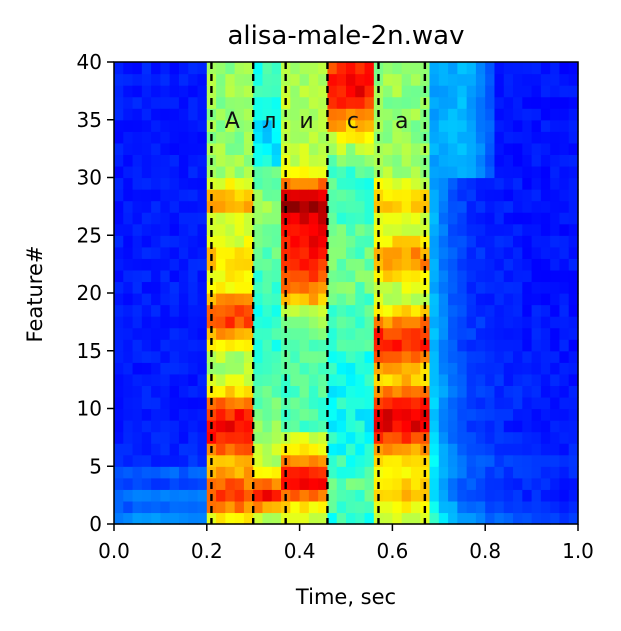  I want to click on y-tick-label: 40, so click(89, 62).